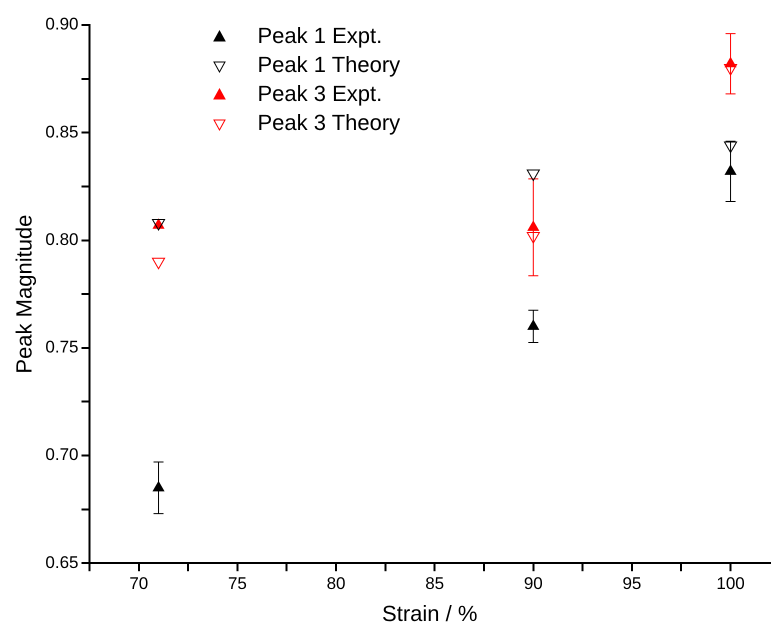 This screenshot has height=636, width=778. I want to click on x-tick-label: 100, so click(730, 584).